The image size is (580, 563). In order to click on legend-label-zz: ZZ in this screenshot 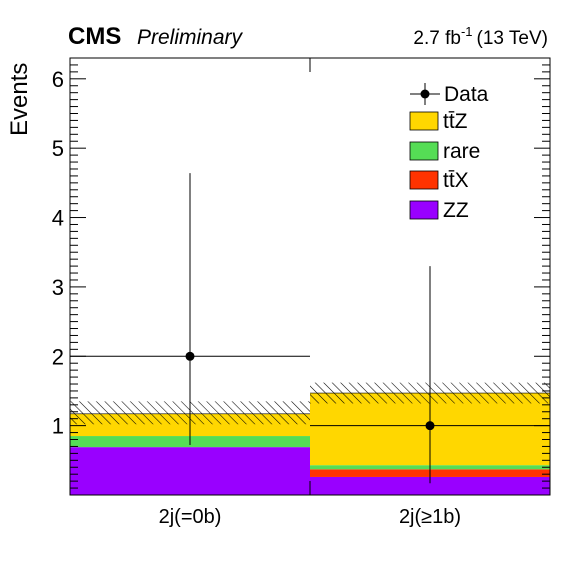, I will do `click(456, 210)`.